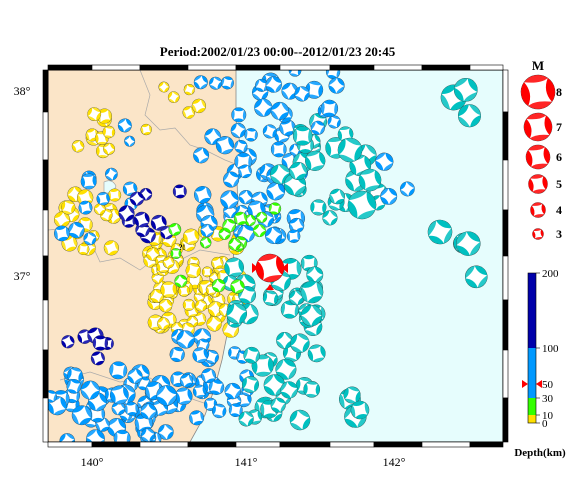 The height and width of the screenshot is (500, 580). I want to click on depth-tick-label: 200, so click(550, 274).